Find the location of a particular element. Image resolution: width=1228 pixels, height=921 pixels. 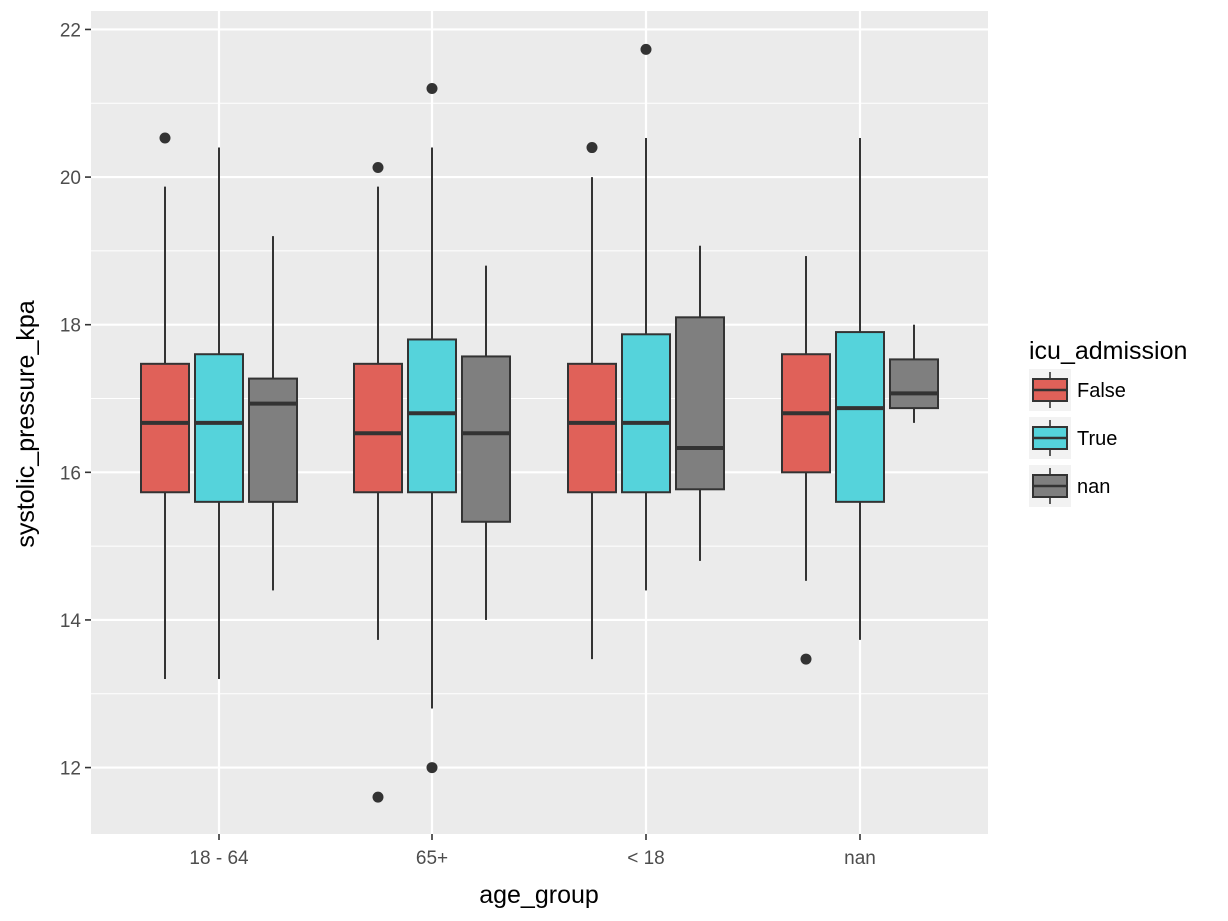

box-nan-nan is located at coordinates (914, 373).